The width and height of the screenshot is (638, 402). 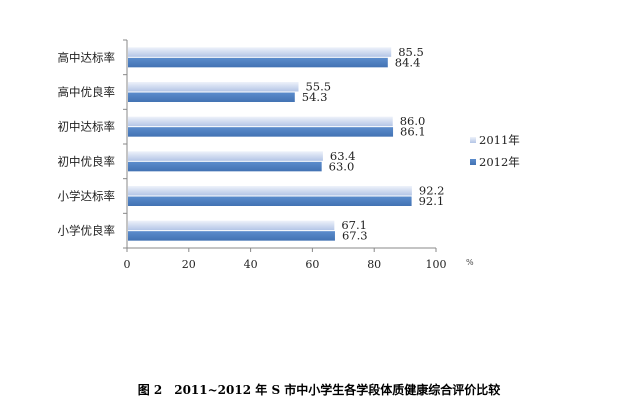 I want to click on data-label: 63.4, so click(x=343, y=156).